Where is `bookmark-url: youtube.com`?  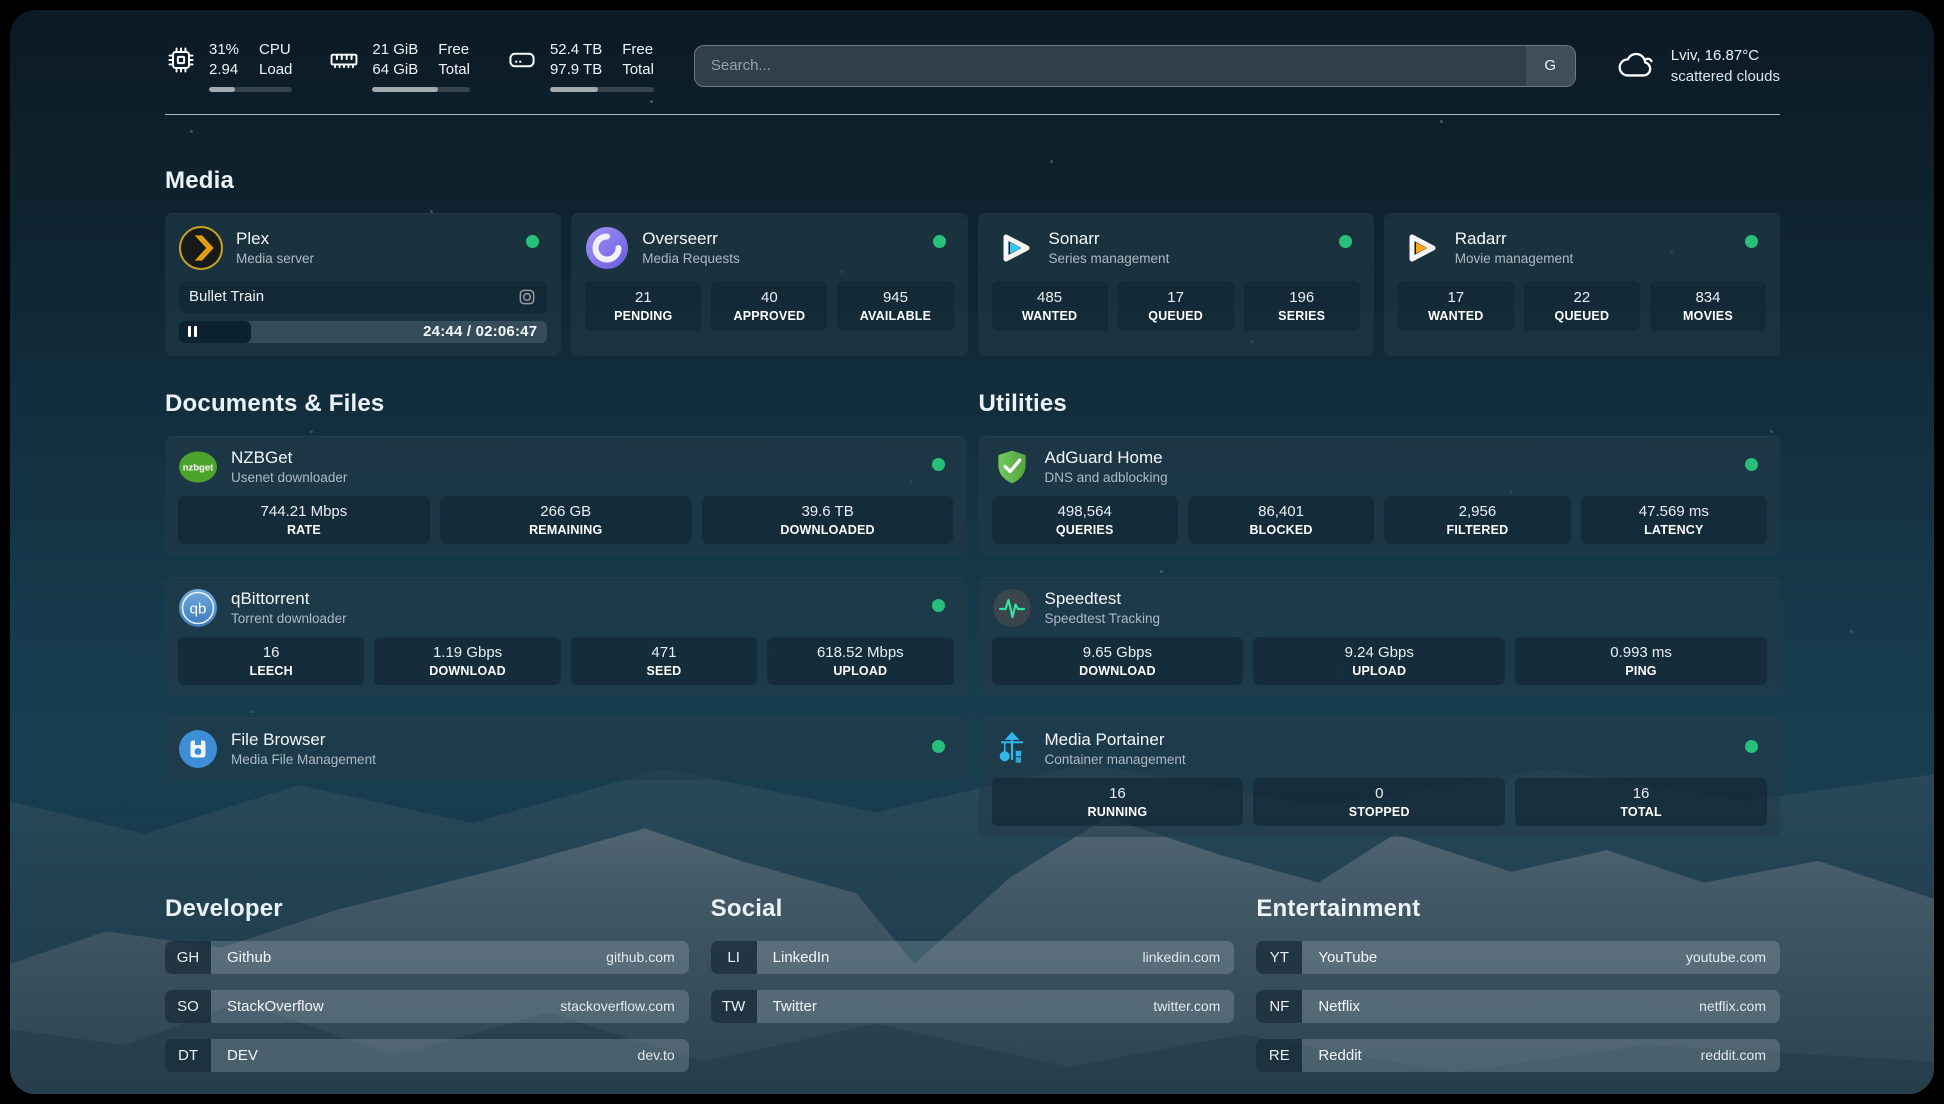 bookmark-url: youtube.com is located at coordinates (1725, 957).